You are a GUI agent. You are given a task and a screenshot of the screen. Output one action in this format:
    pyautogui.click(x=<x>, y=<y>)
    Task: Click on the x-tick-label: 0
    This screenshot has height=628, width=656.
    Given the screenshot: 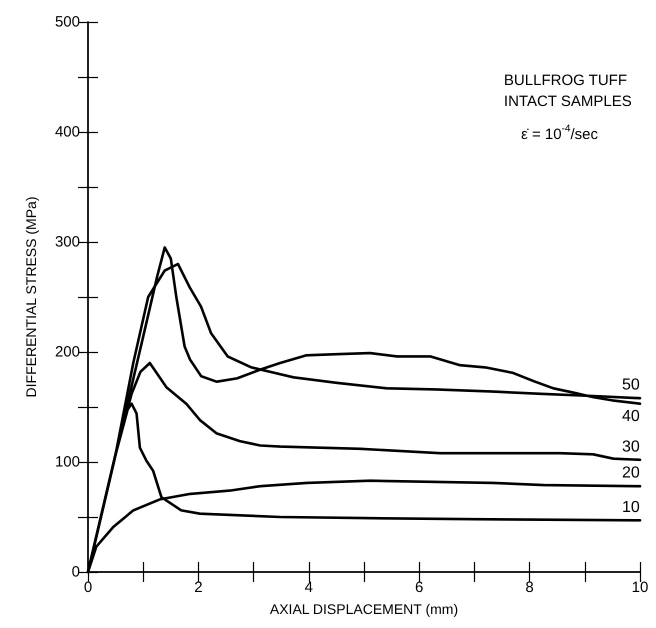 What is the action you would take?
    pyautogui.click(x=88, y=587)
    